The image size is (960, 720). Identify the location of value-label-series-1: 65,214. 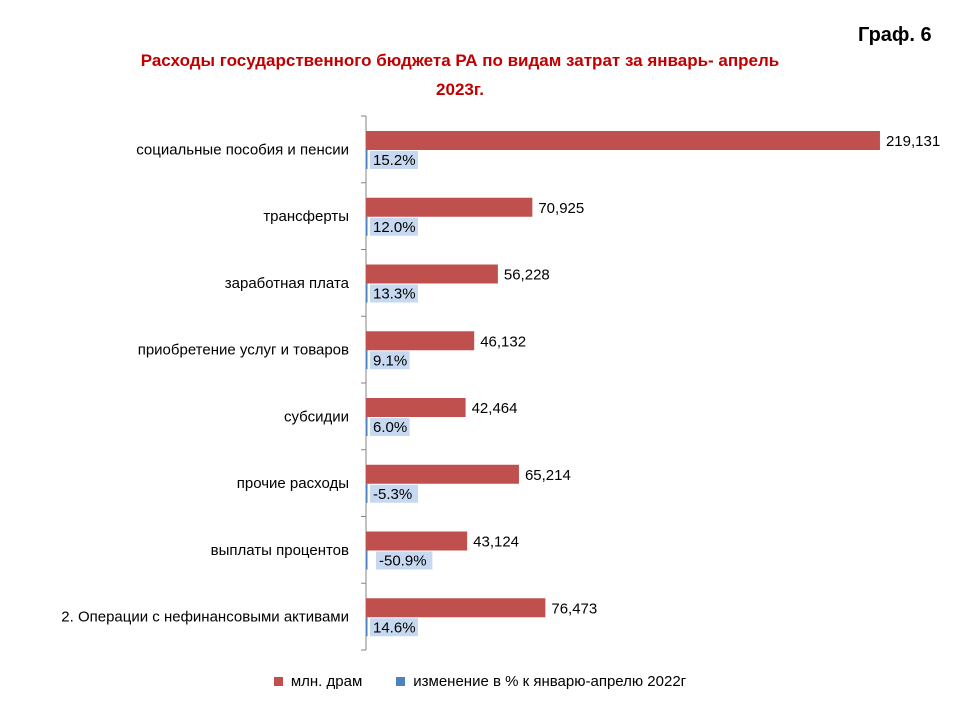
(548, 475).